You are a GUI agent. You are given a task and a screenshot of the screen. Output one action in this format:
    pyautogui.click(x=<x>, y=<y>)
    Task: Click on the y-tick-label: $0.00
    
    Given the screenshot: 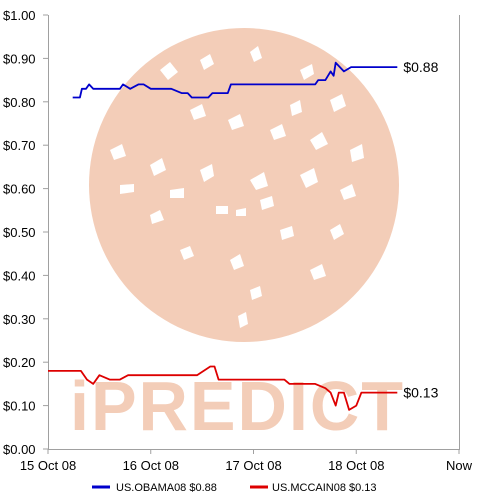 What is the action you would take?
    pyautogui.click(x=19, y=449)
    